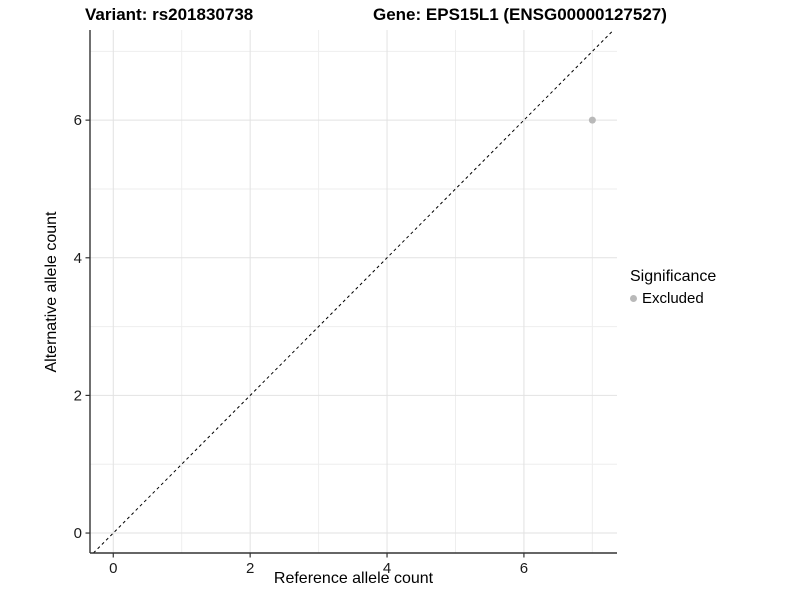  What do you see at coordinates (633, 298) in the screenshot?
I see `excluded-point-swatch-icon` at bounding box center [633, 298].